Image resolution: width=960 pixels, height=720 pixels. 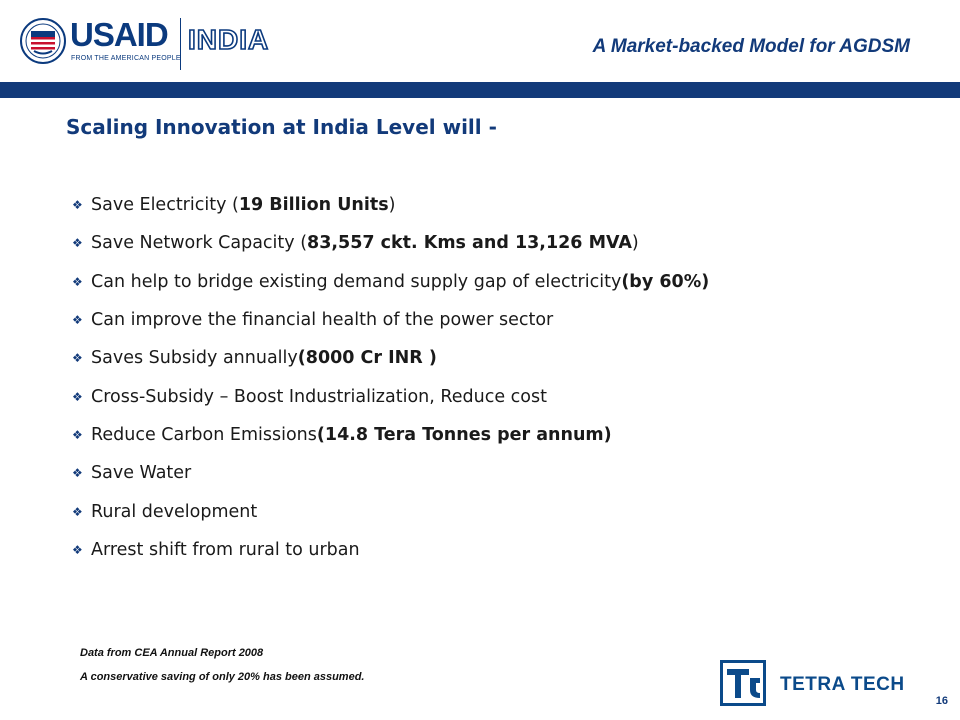 What do you see at coordinates (313, 205) in the screenshot?
I see `bullet-highlight: 19 Billion Units` at bounding box center [313, 205].